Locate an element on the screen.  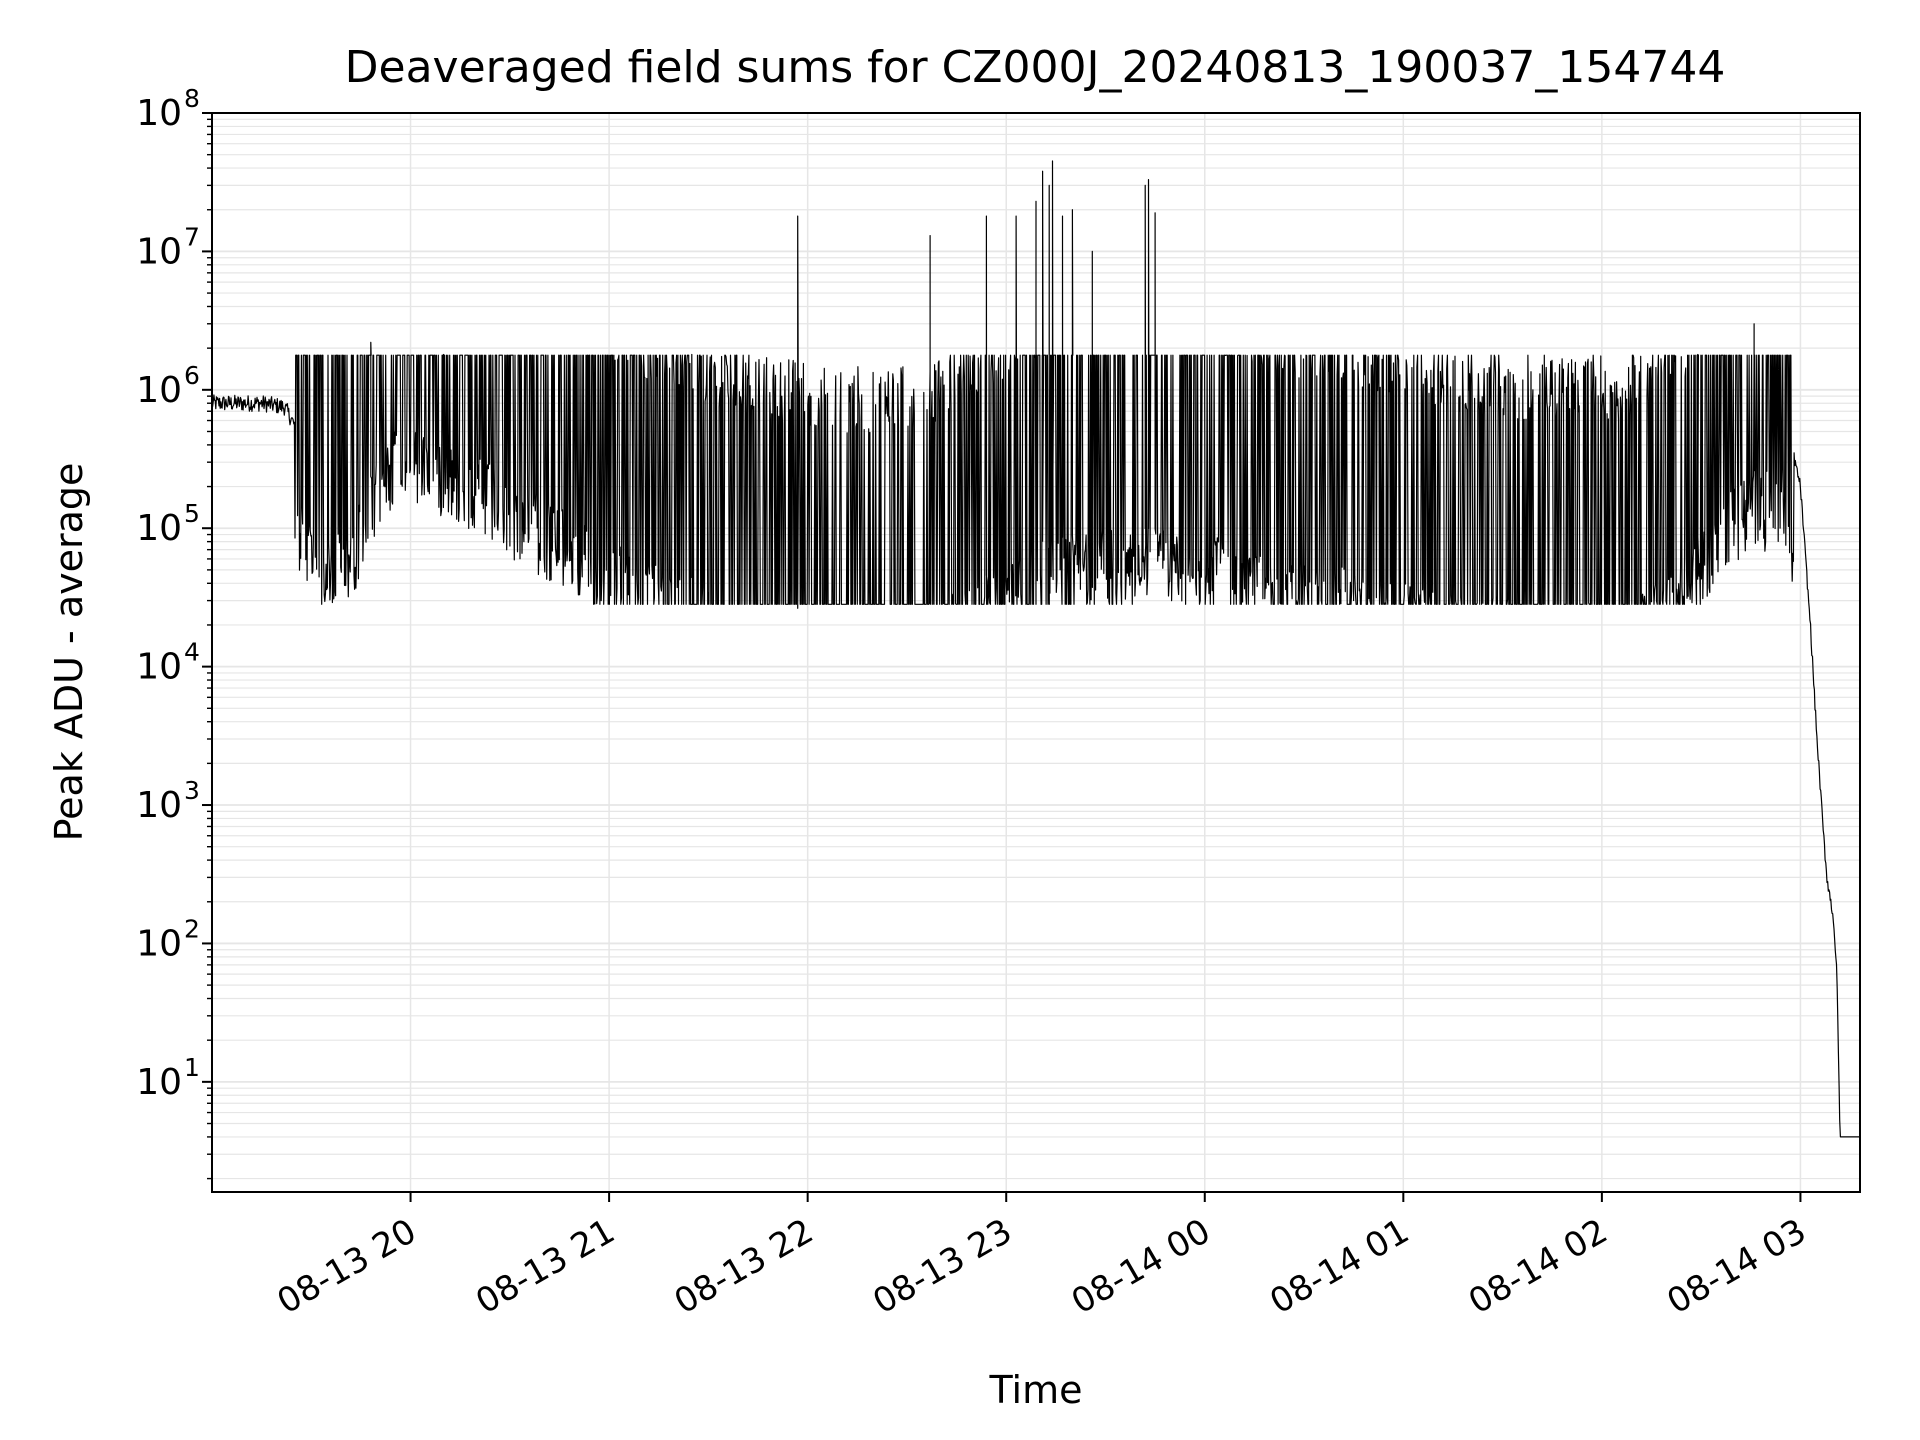
x-axis-label: Time is located at coordinates (1036, 1390).